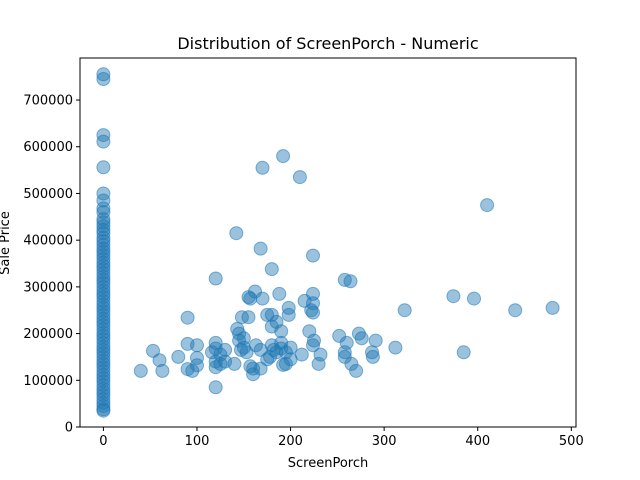 Image resolution: width=640 pixels, height=480 pixels. I want to click on y-tick-label: 200000, so click(48, 334).